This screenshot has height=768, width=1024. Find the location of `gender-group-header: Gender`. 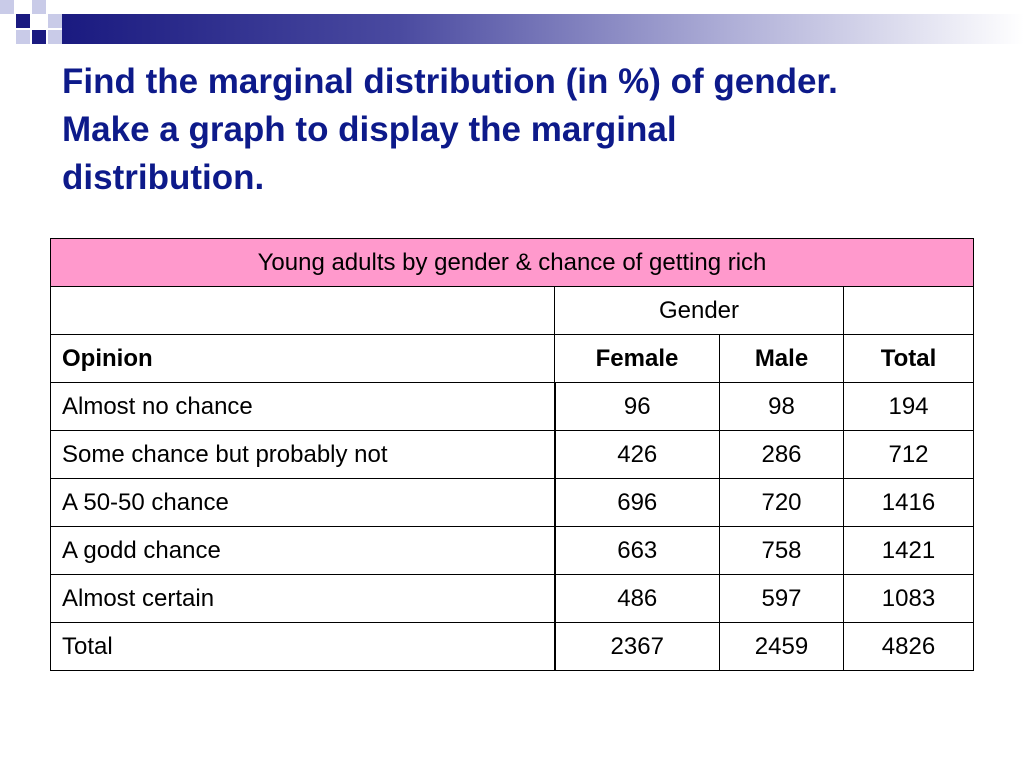

gender-group-header: Gender is located at coordinates (699, 310).